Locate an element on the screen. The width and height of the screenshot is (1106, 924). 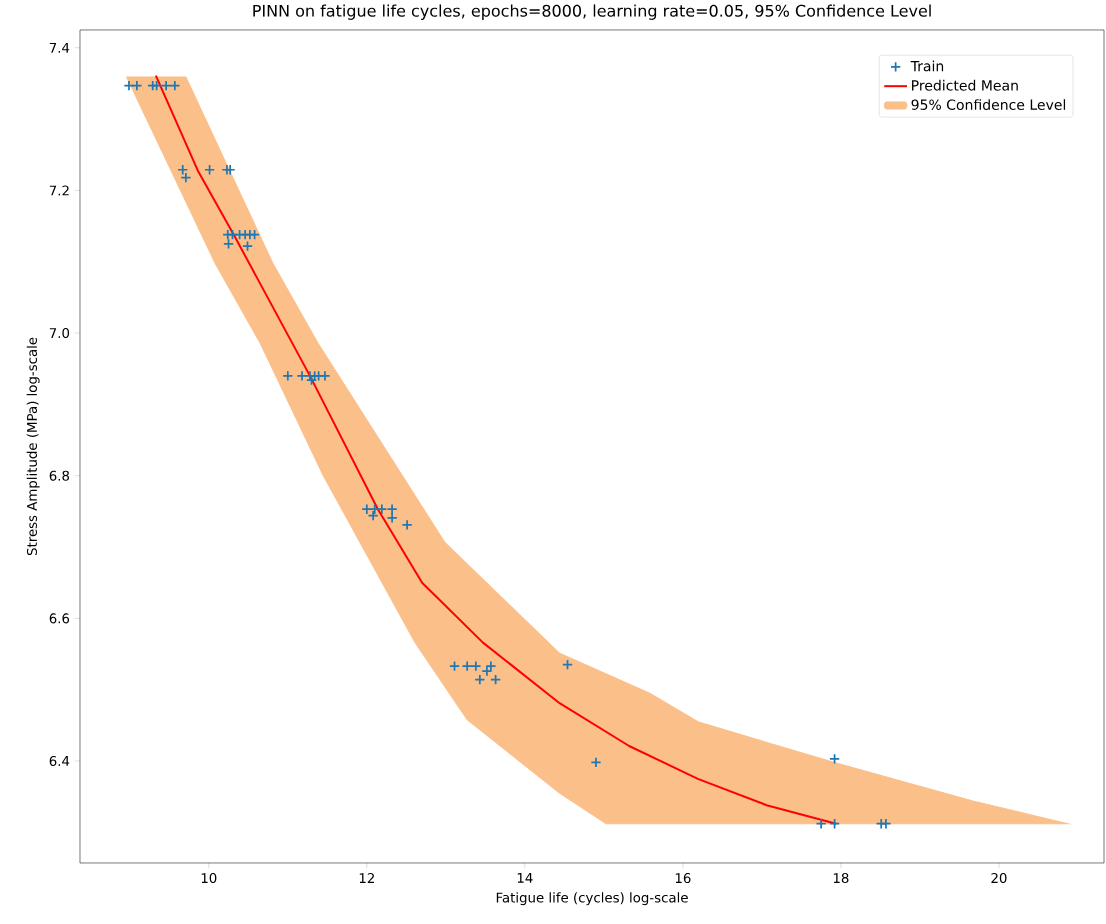
y-tick-label: 7.4 is located at coordinates (59, 47).